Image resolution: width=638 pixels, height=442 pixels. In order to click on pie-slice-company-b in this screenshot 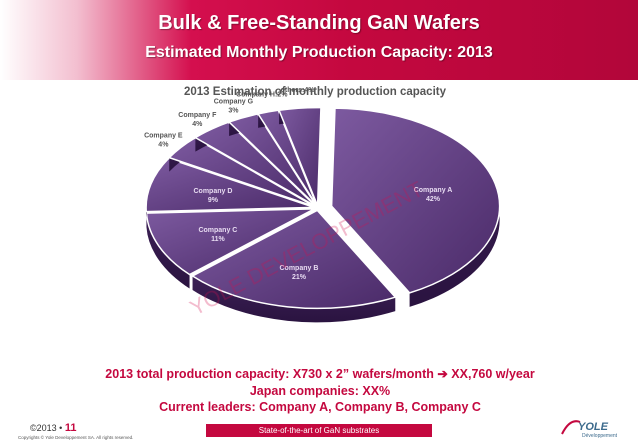, I will do `click(294, 259)`.